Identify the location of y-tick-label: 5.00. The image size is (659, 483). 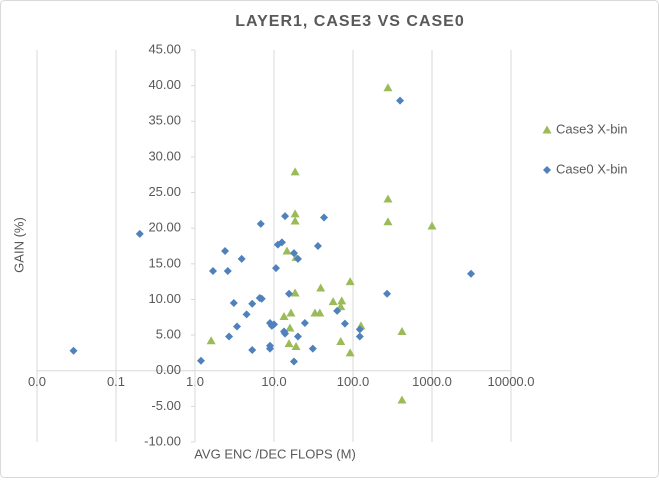
(168, 334).